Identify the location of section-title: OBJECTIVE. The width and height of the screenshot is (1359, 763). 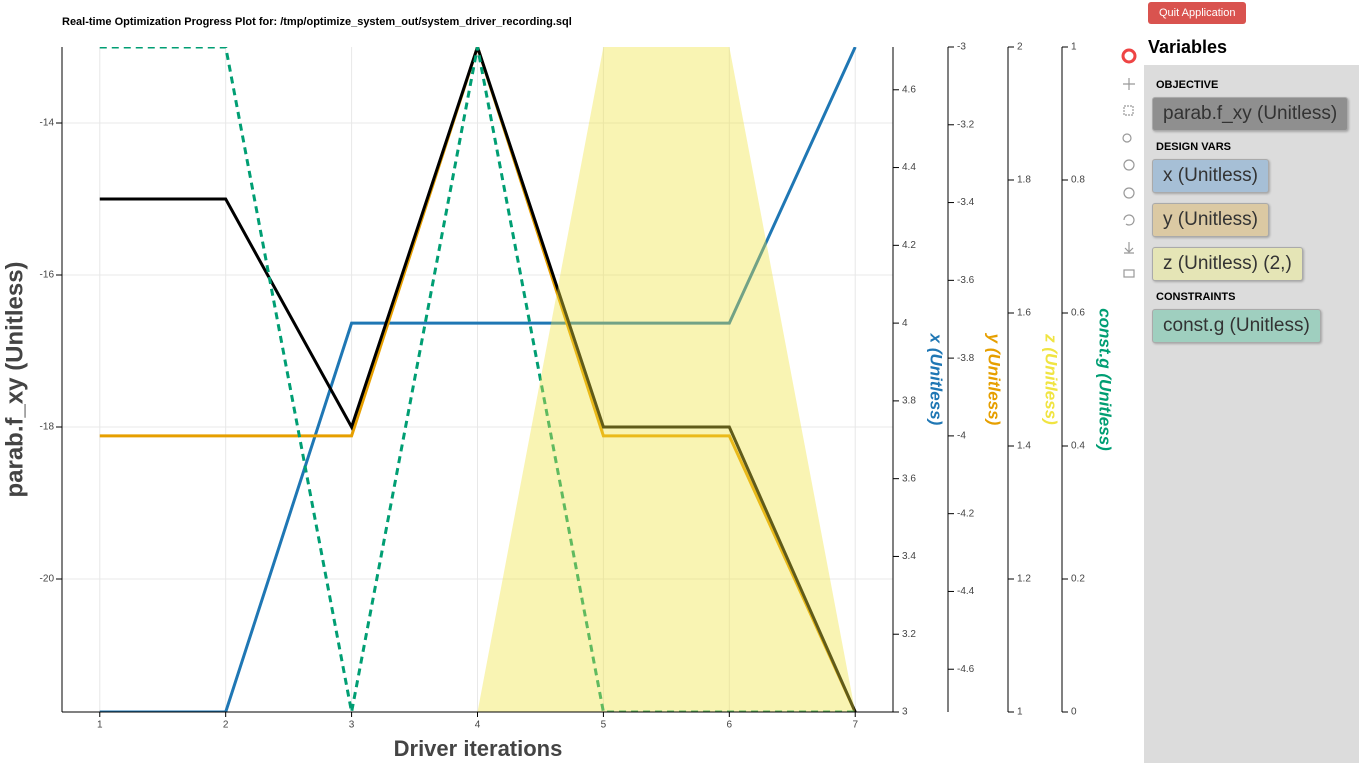
(1187, 85).